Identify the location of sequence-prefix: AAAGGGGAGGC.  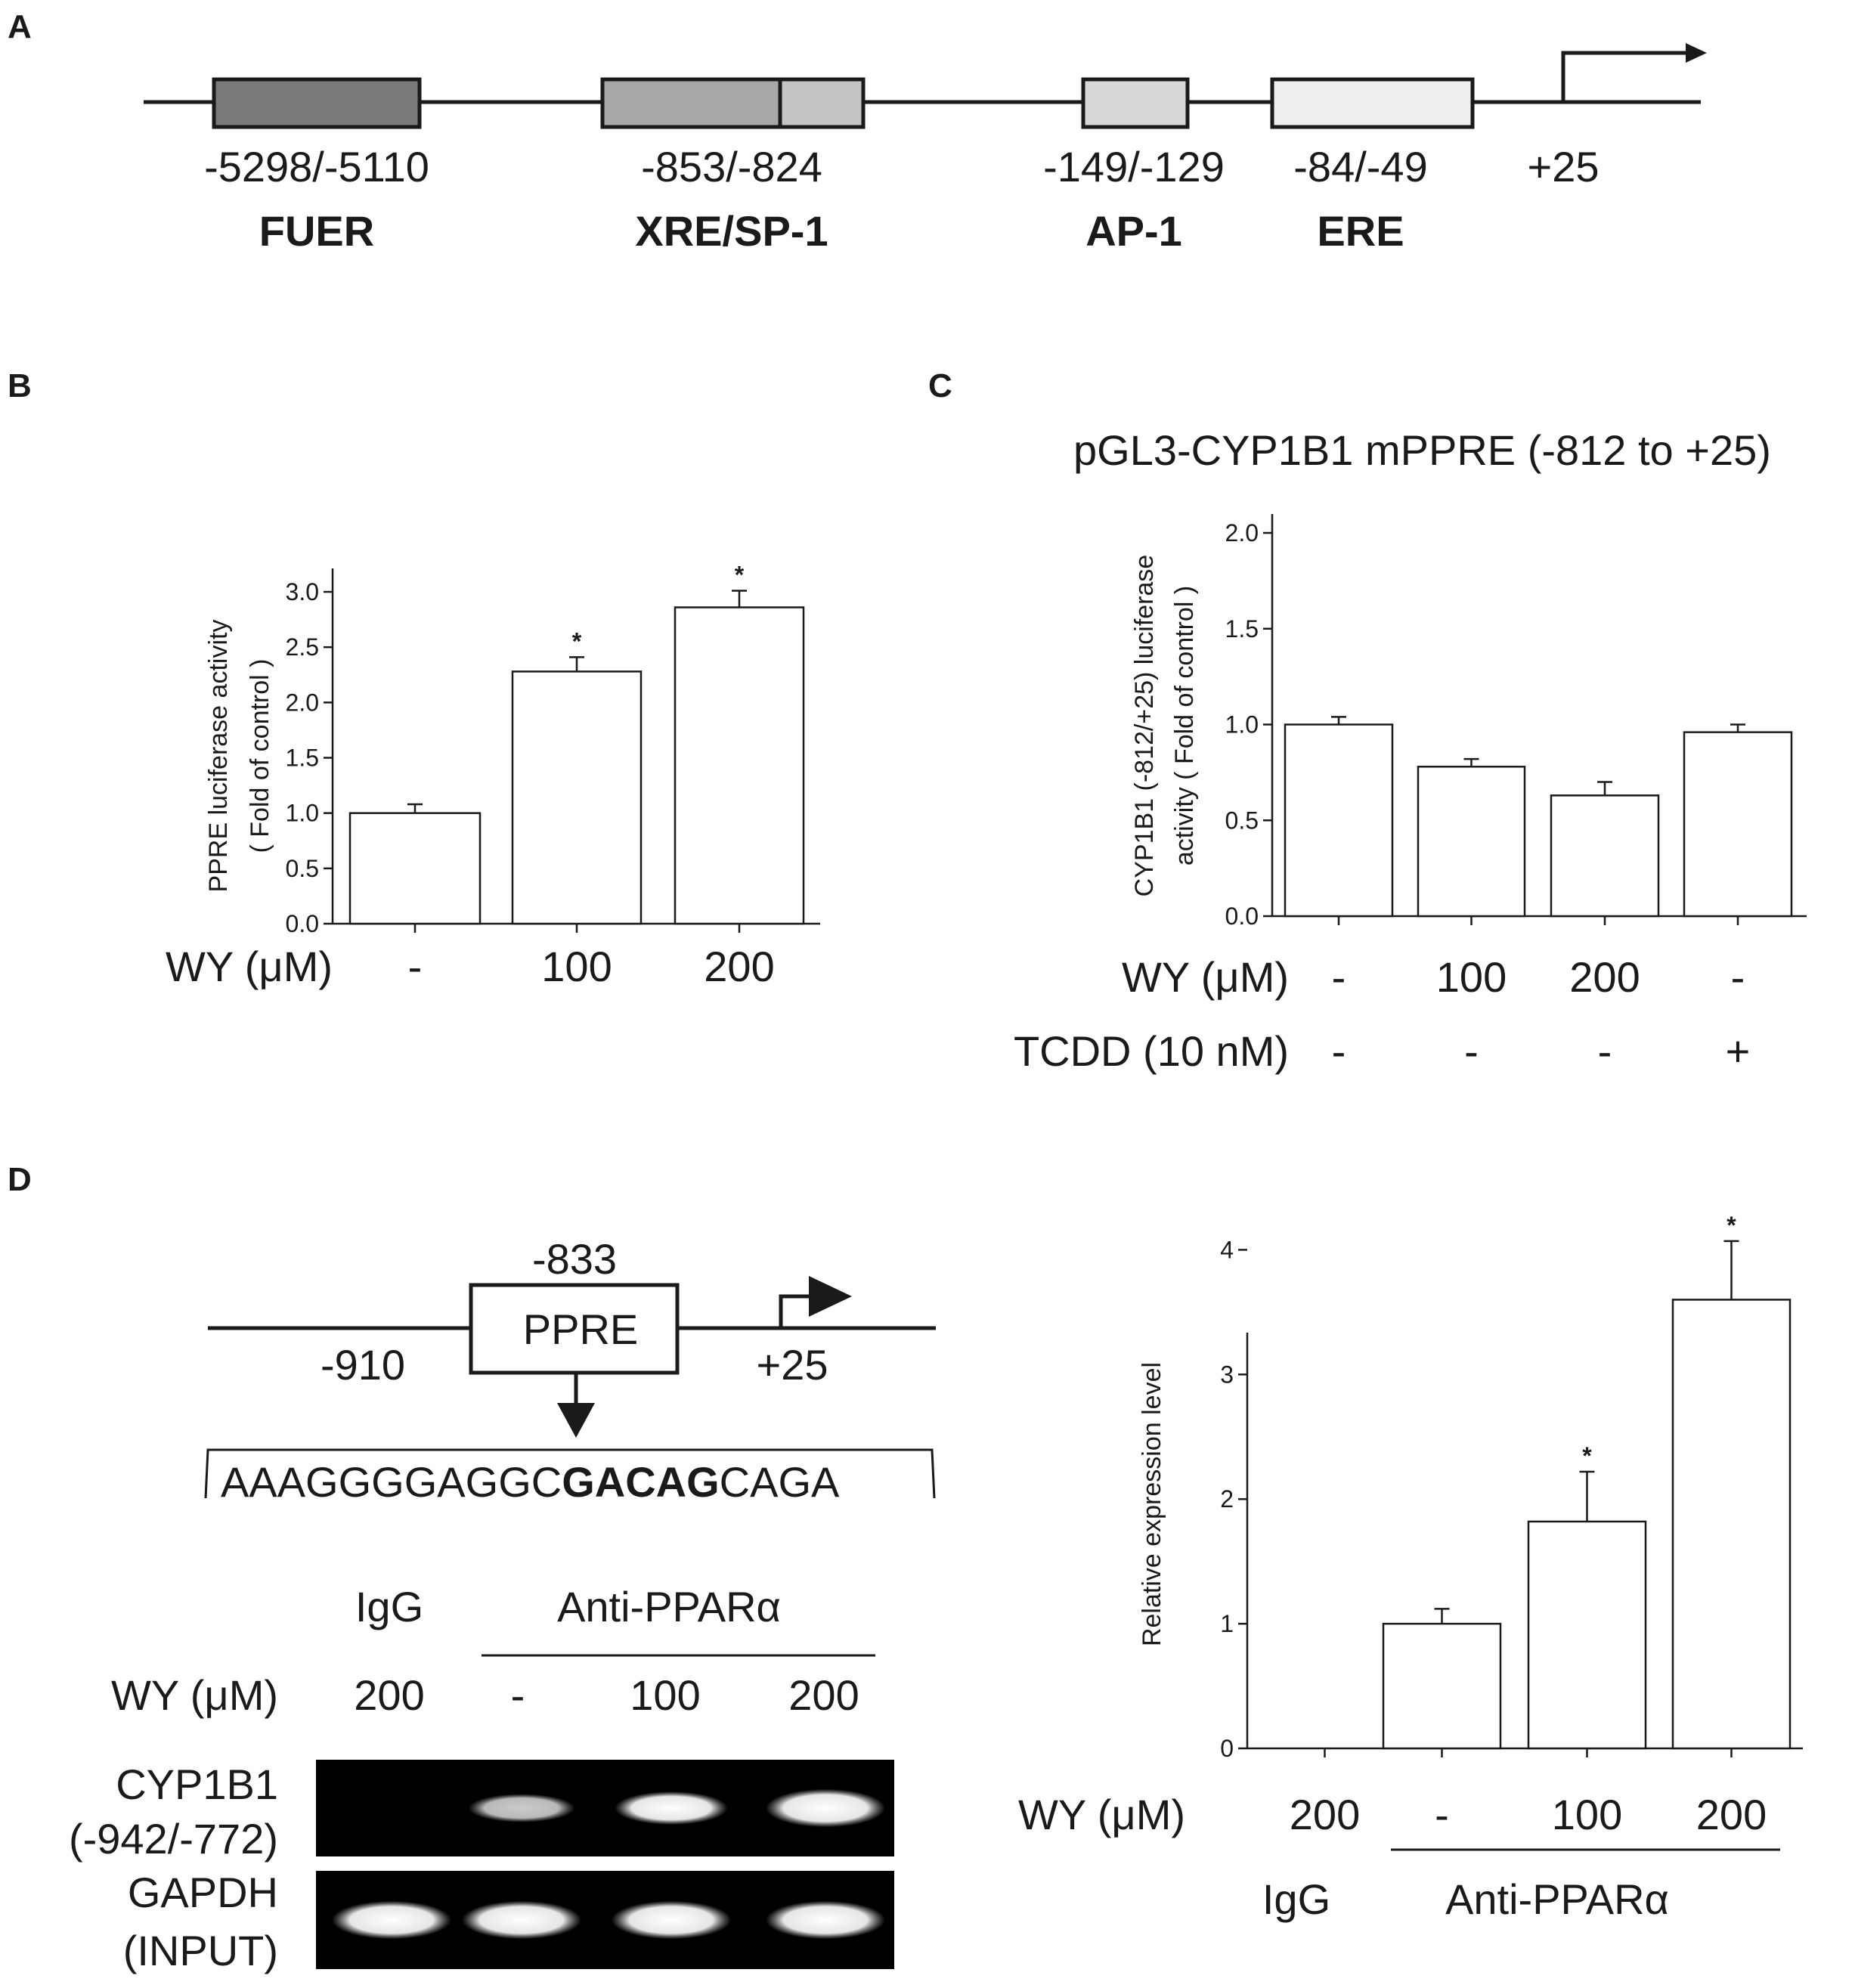
(391, 1482).